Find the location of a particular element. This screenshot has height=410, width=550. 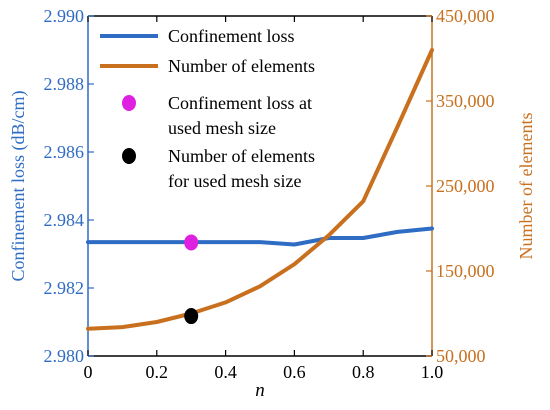

y-tick-label-left: 2.986 is located at coordinates (64, 152).